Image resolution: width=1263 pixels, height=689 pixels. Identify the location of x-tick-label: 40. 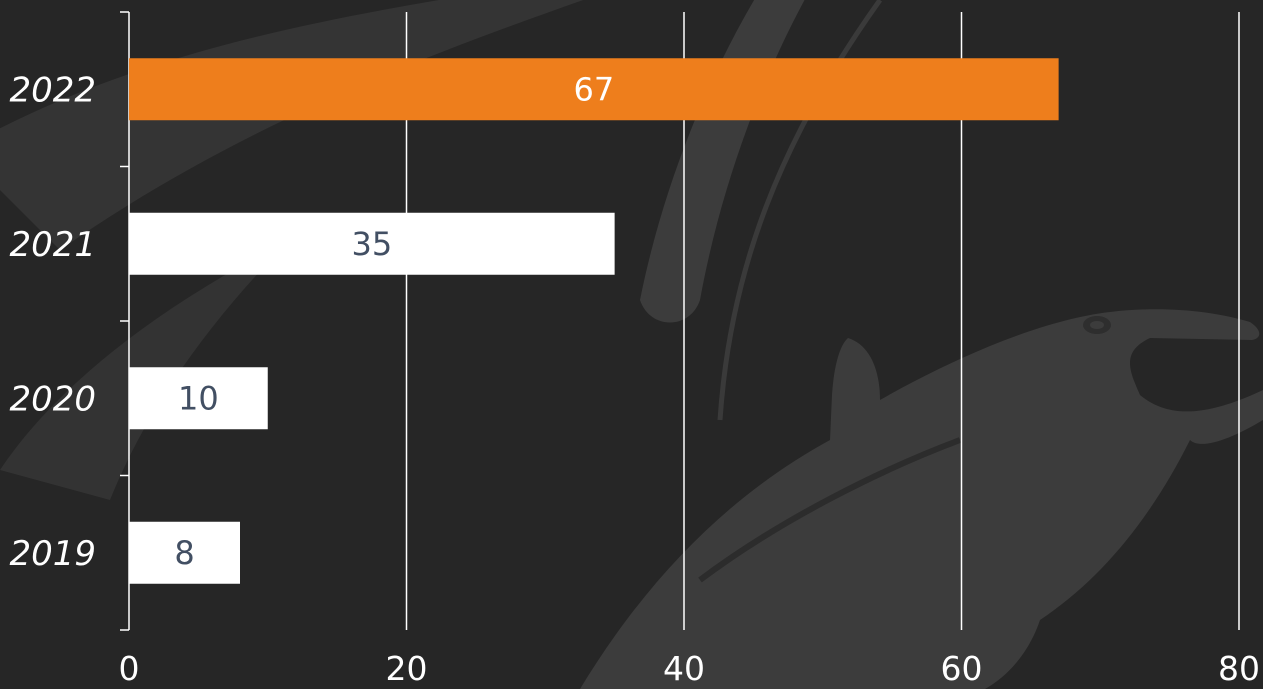
(684, 668).